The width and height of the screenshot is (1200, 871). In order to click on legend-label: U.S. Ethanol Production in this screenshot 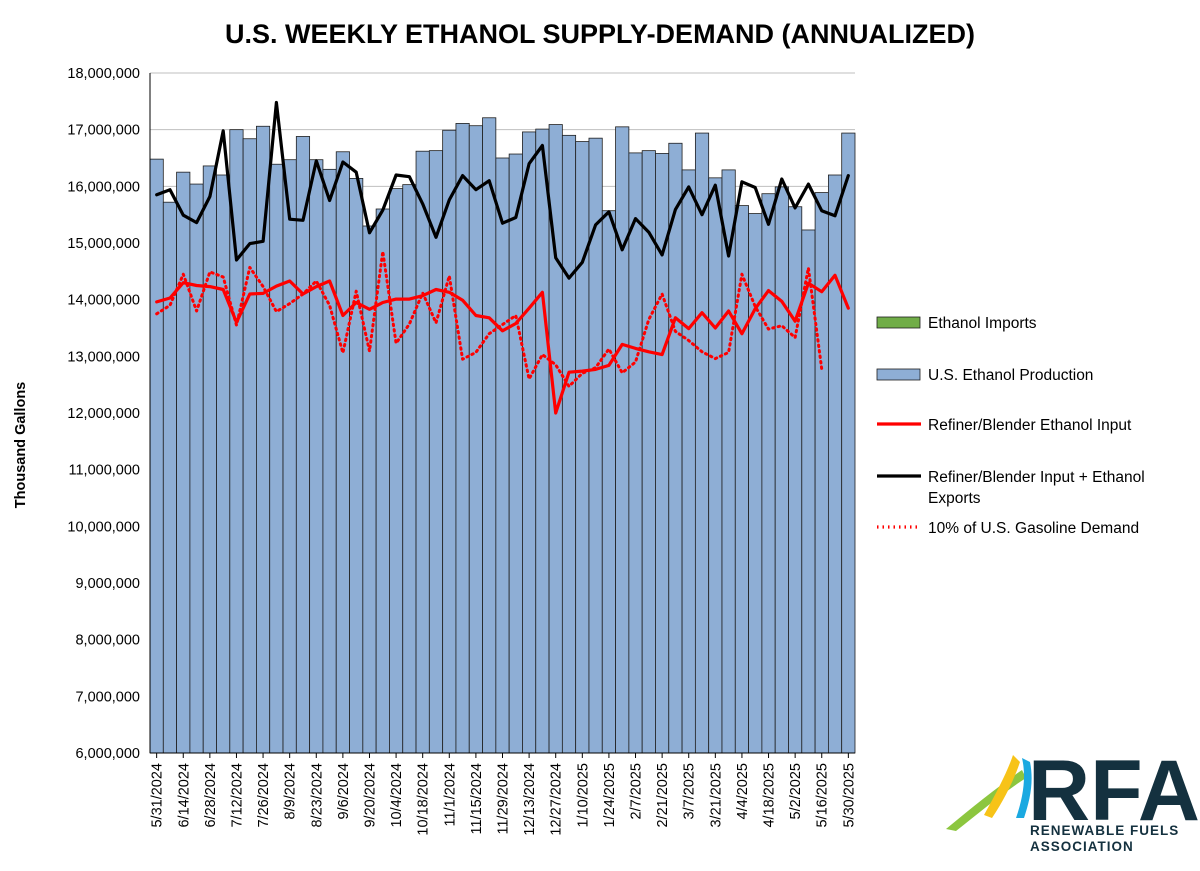, I will do `click(1010, 375)`.